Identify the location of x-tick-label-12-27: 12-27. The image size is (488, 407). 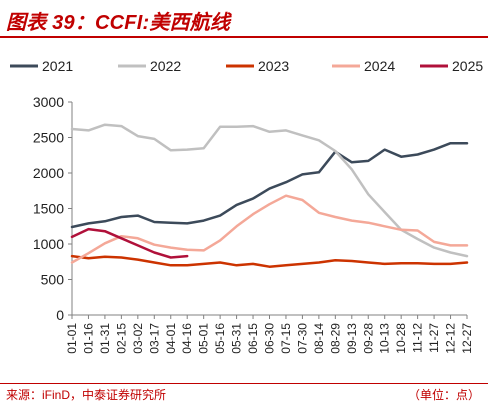
(467, 338).